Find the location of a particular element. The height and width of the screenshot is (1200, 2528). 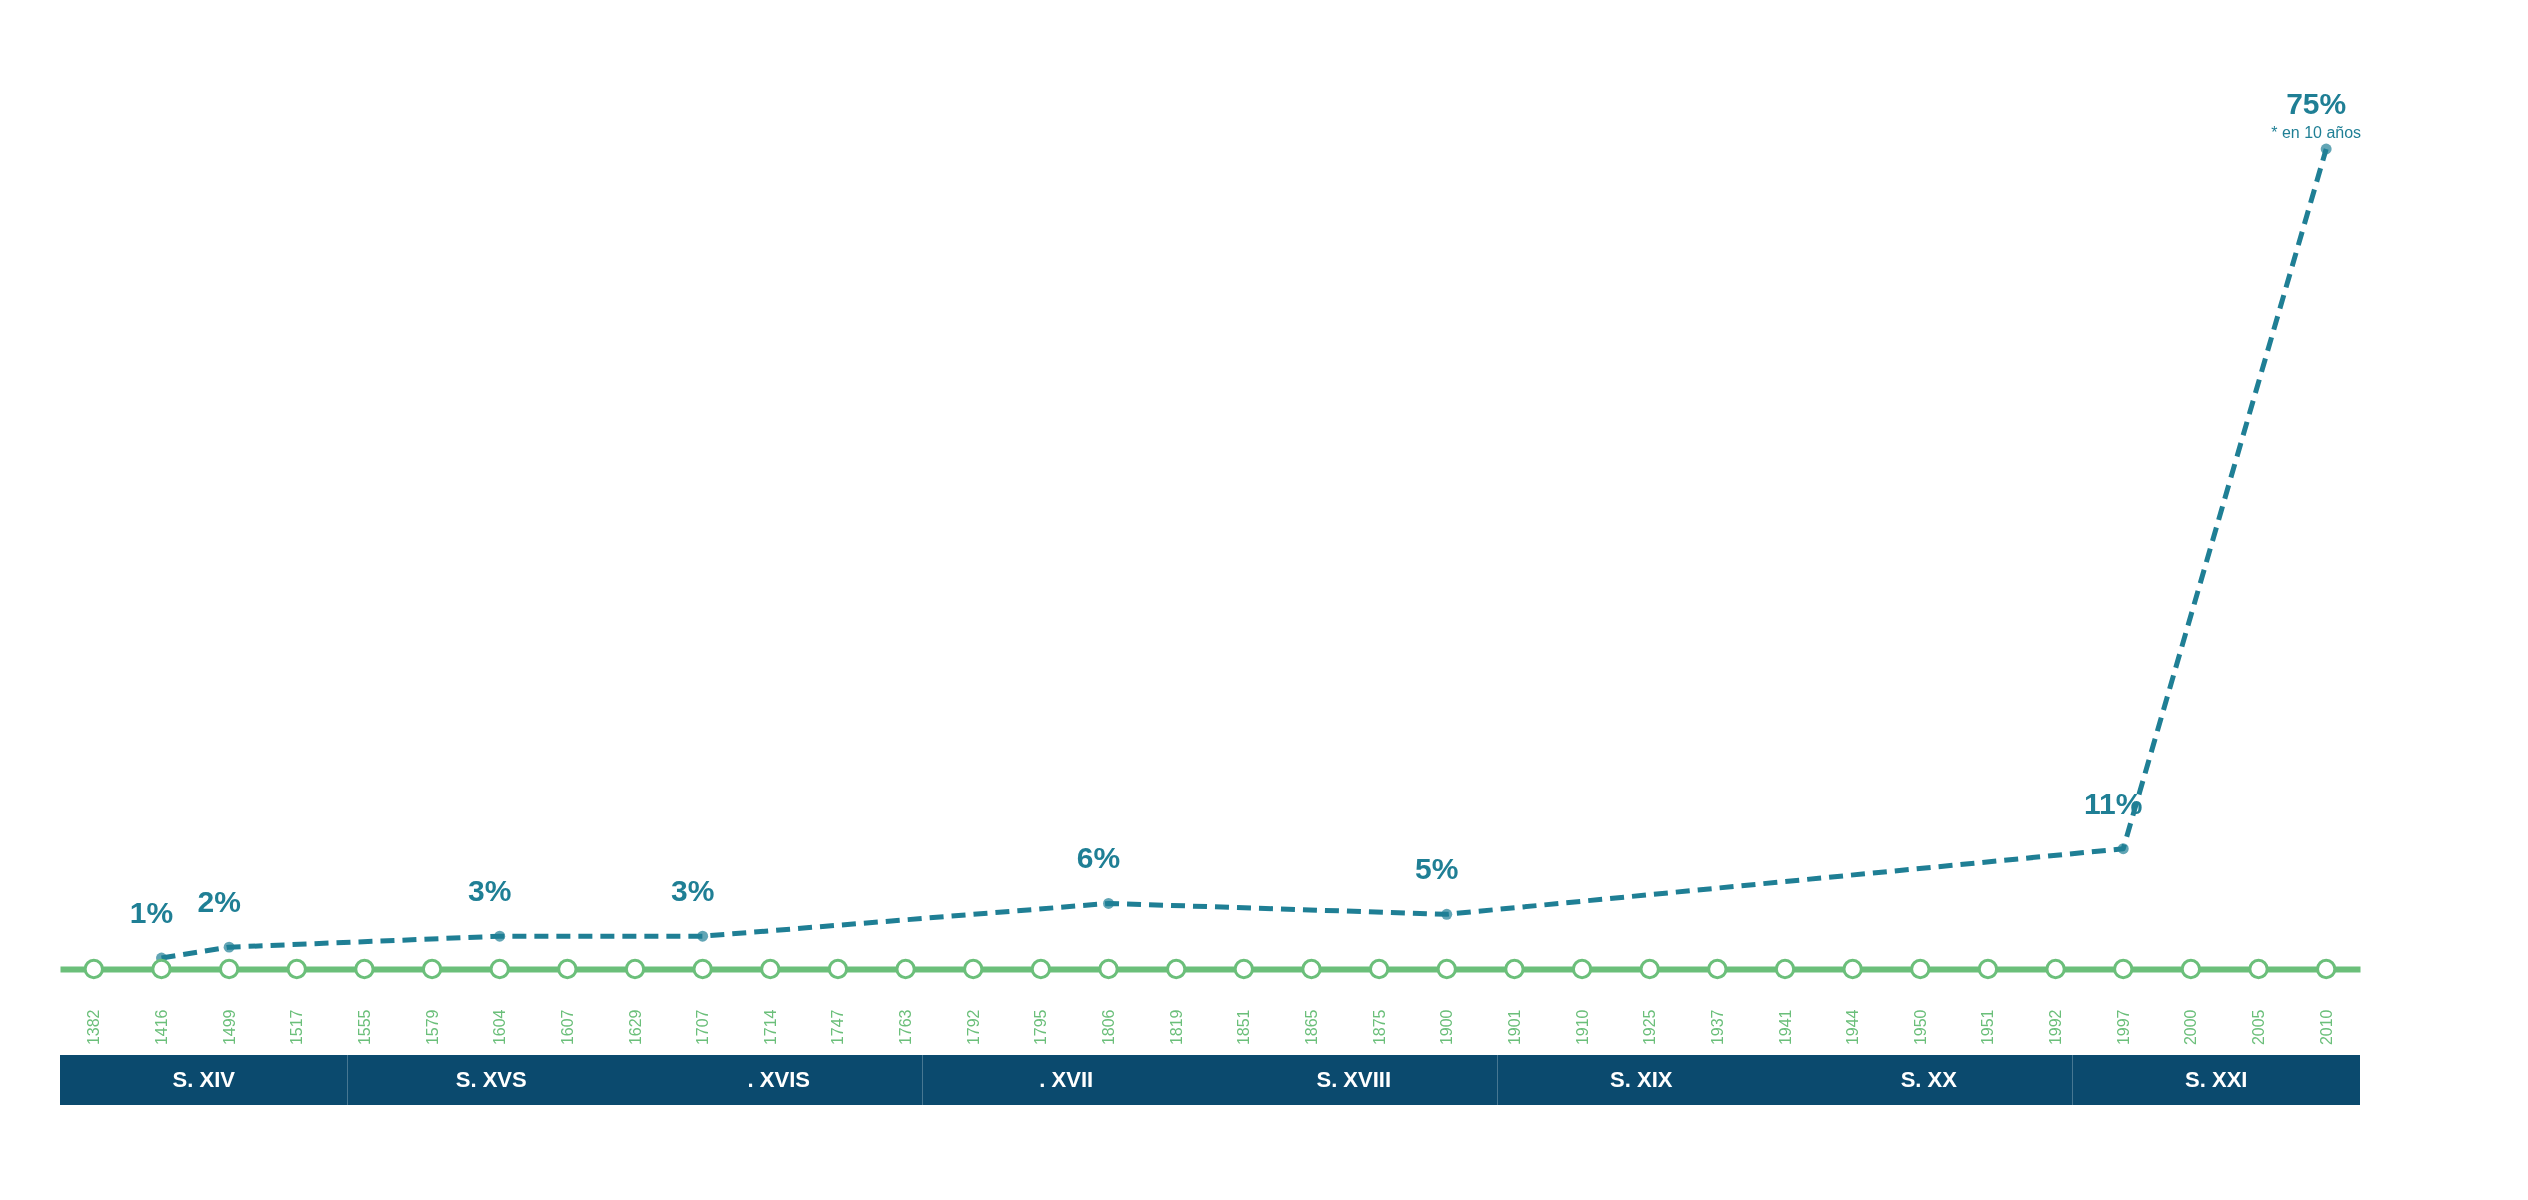

data-label: 11% is located at coordinates (2113, 803).